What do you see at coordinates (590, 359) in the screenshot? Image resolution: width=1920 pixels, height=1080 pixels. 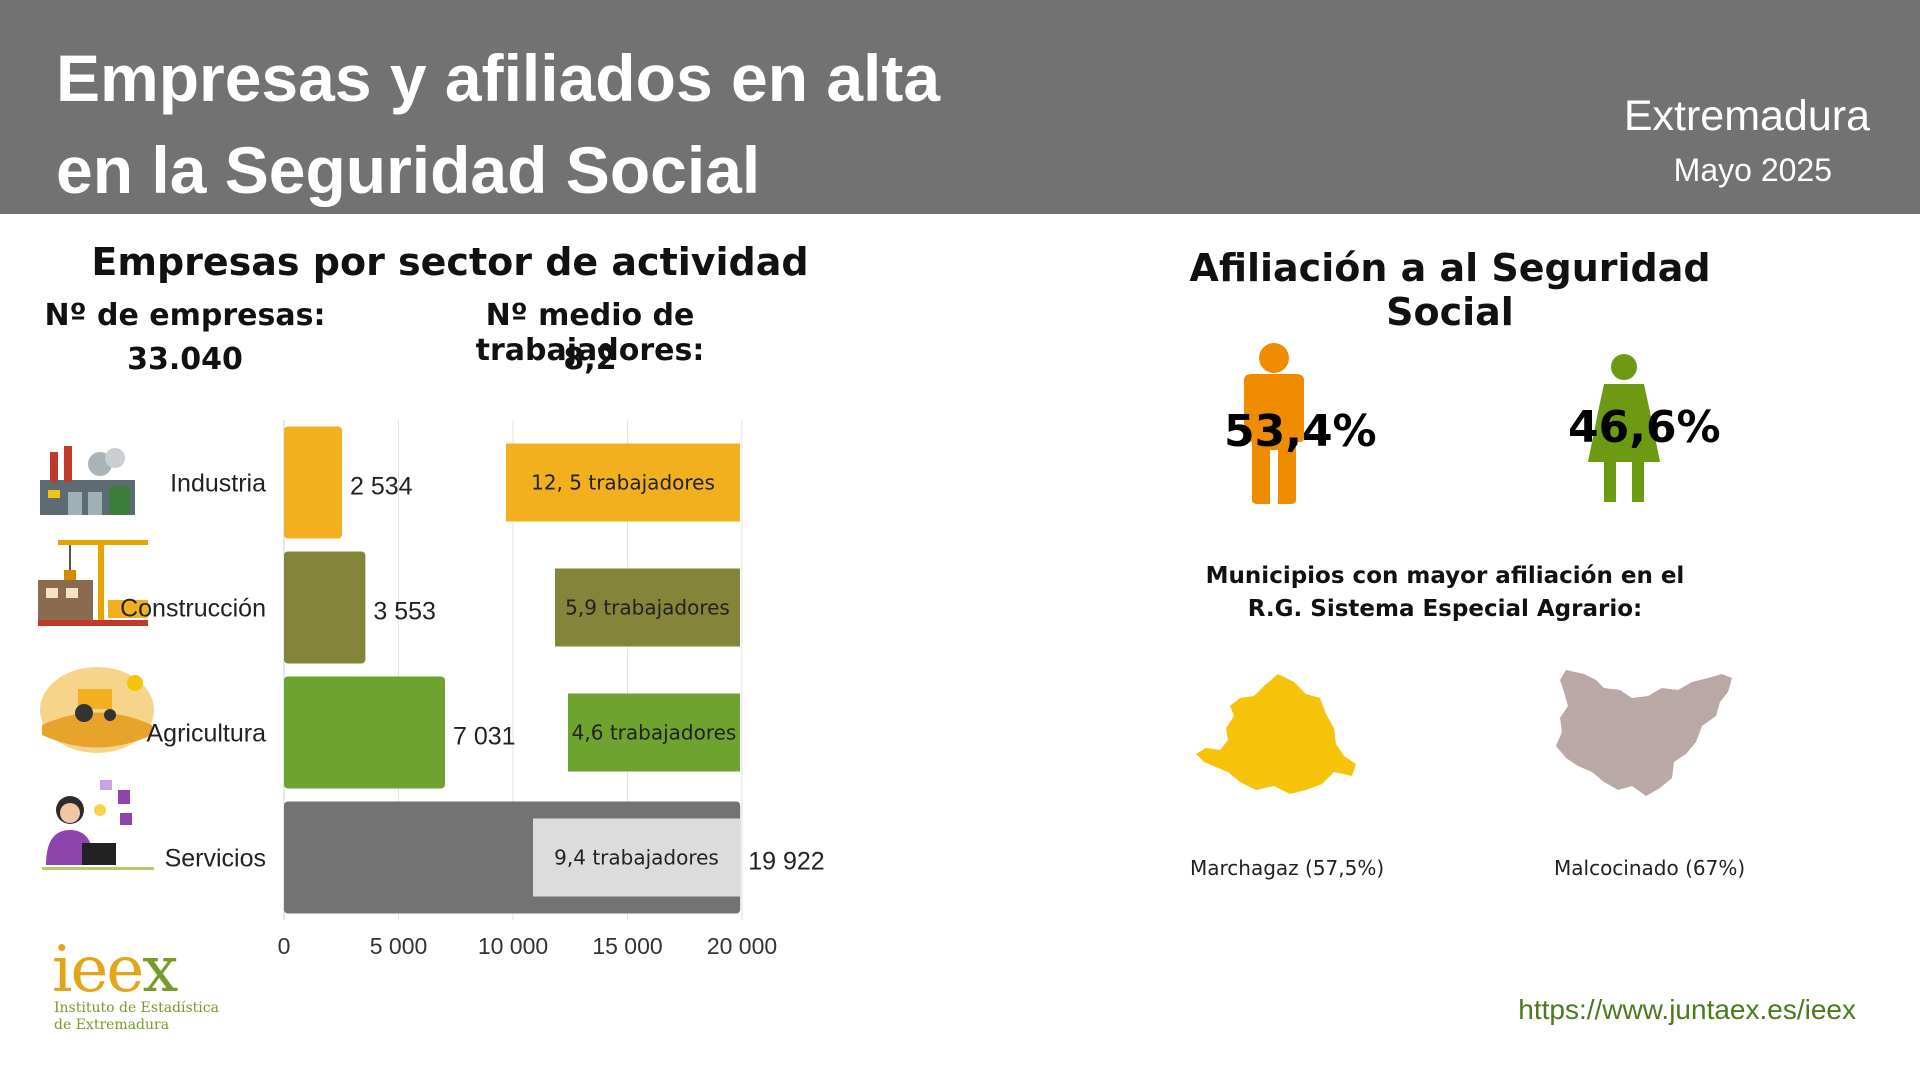 I see `avg-workers-value: 8,2` at bounding box center [590, 359].